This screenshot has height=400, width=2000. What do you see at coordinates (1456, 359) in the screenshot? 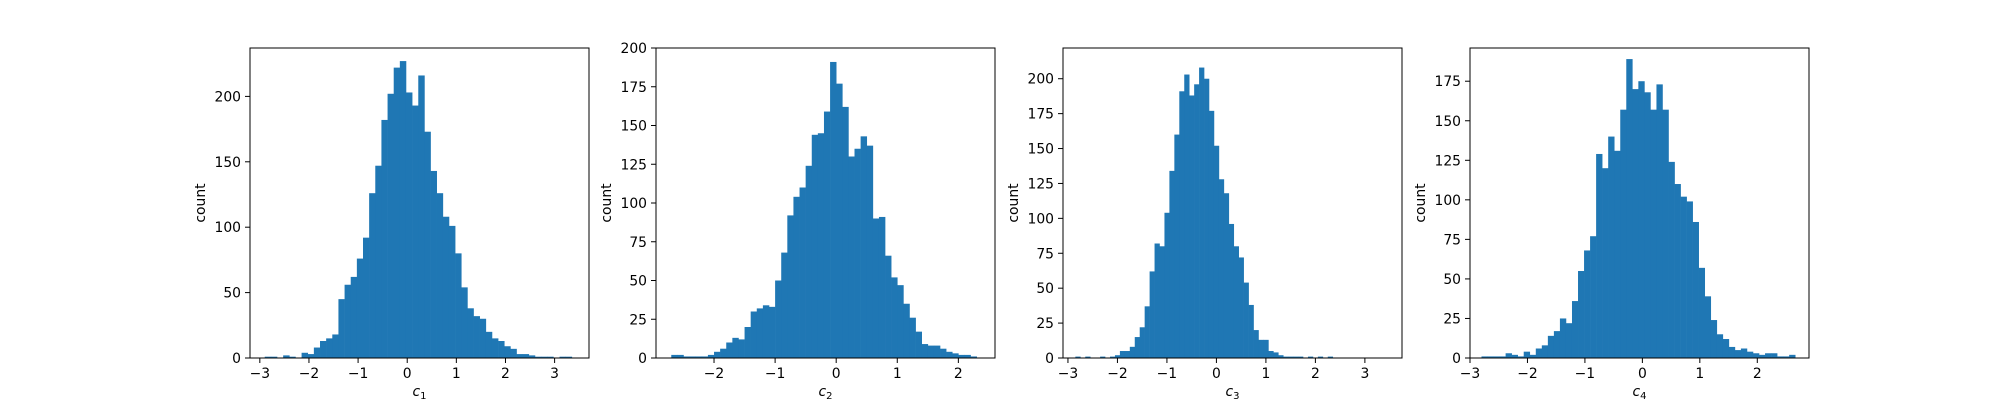
I see `y-tick-label: 0` at bounding box center [1456, 359].